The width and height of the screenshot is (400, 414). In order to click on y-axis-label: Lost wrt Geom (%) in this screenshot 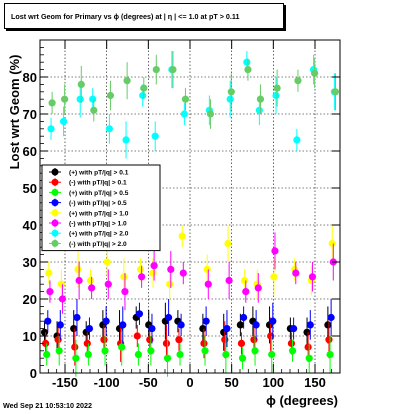, I will do `click(14, 112)`.